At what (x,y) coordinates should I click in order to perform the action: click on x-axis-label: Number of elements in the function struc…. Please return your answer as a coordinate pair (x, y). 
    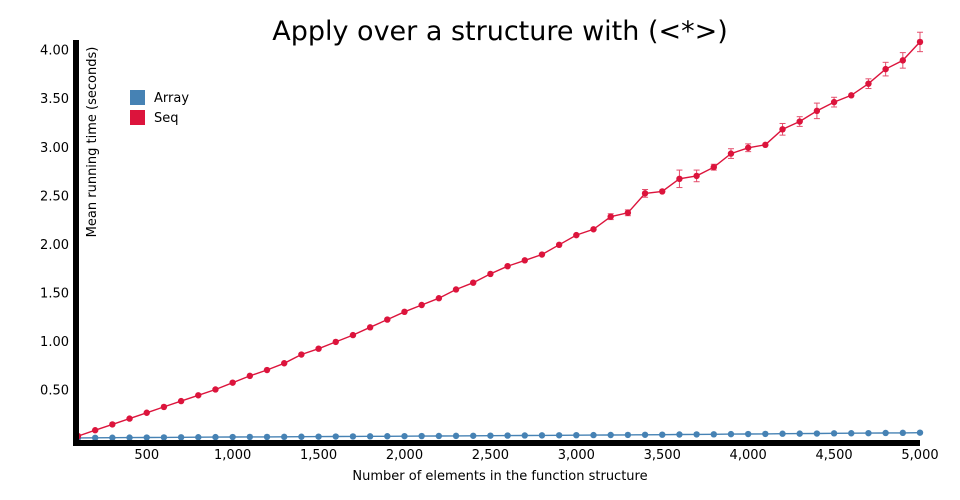
    Looking at the image, I should click on (499, 476).